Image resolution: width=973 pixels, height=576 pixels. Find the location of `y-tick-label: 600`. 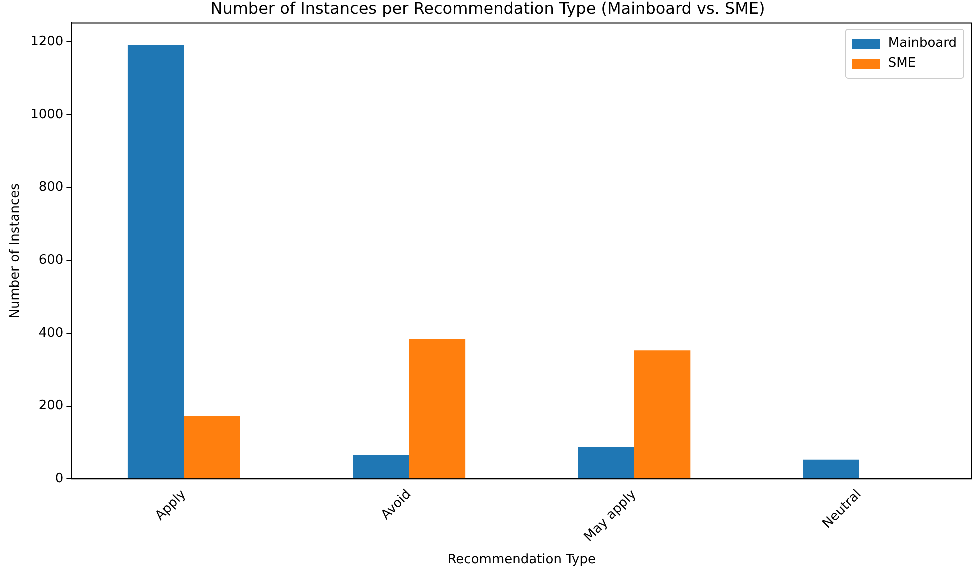

y-tick-label: 600 is located at coordinates (51, 260).